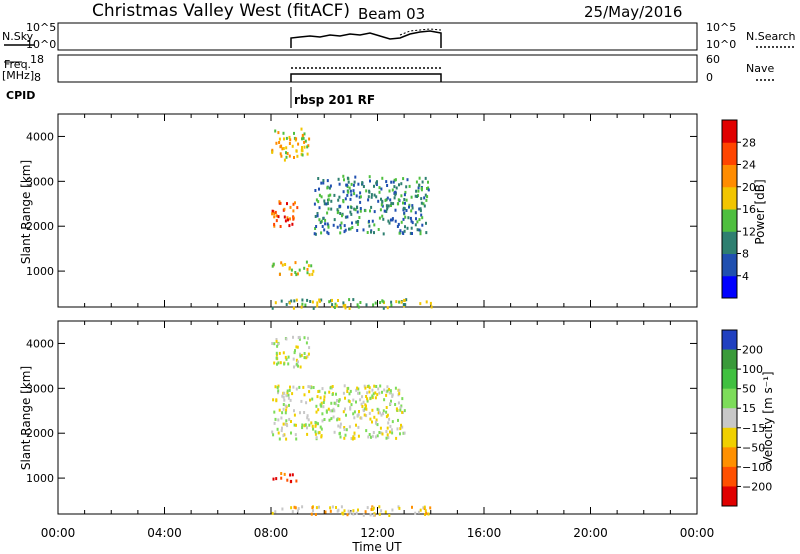 The height and width of the screenshot is (554, 800). What do you see at coordinates (753, 428) in the screenshot?
I see `colorbar-tick-label: −15` at bounding box center [753, 428].